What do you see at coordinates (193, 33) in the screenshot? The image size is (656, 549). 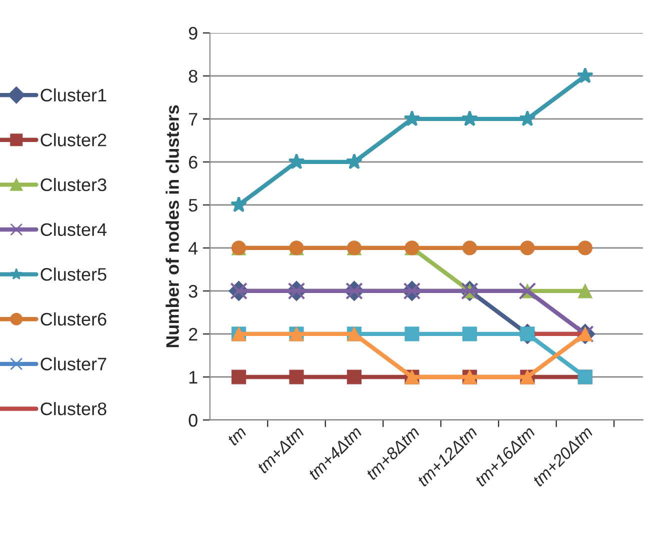 I see `y-tick-label: 9` at bounding box center [193, 33].